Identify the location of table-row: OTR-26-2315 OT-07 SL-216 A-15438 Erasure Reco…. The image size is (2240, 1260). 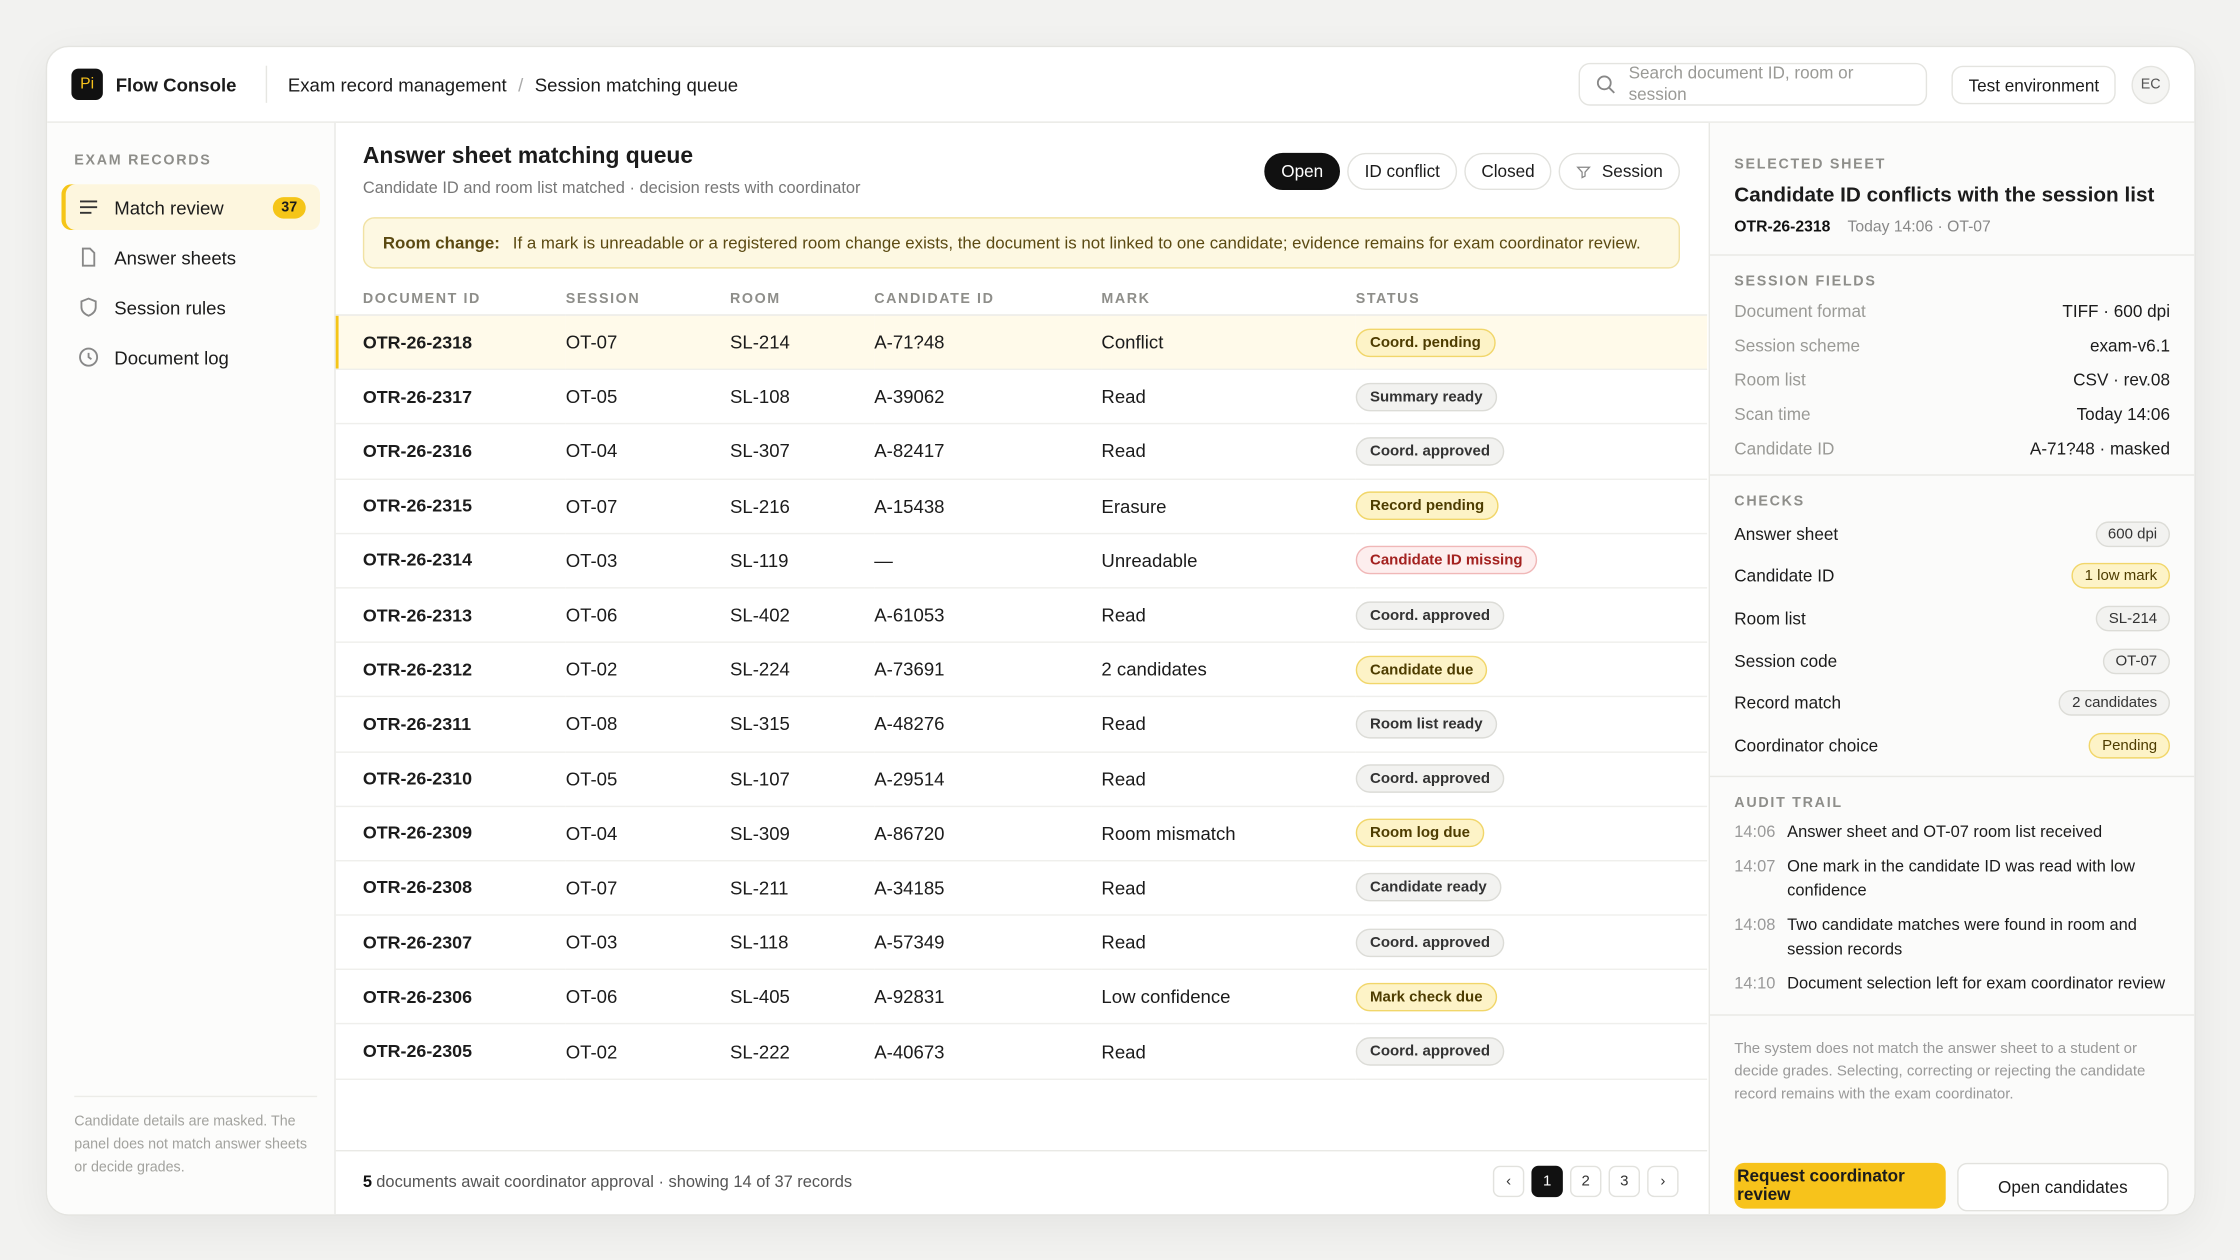
(1021, 506).